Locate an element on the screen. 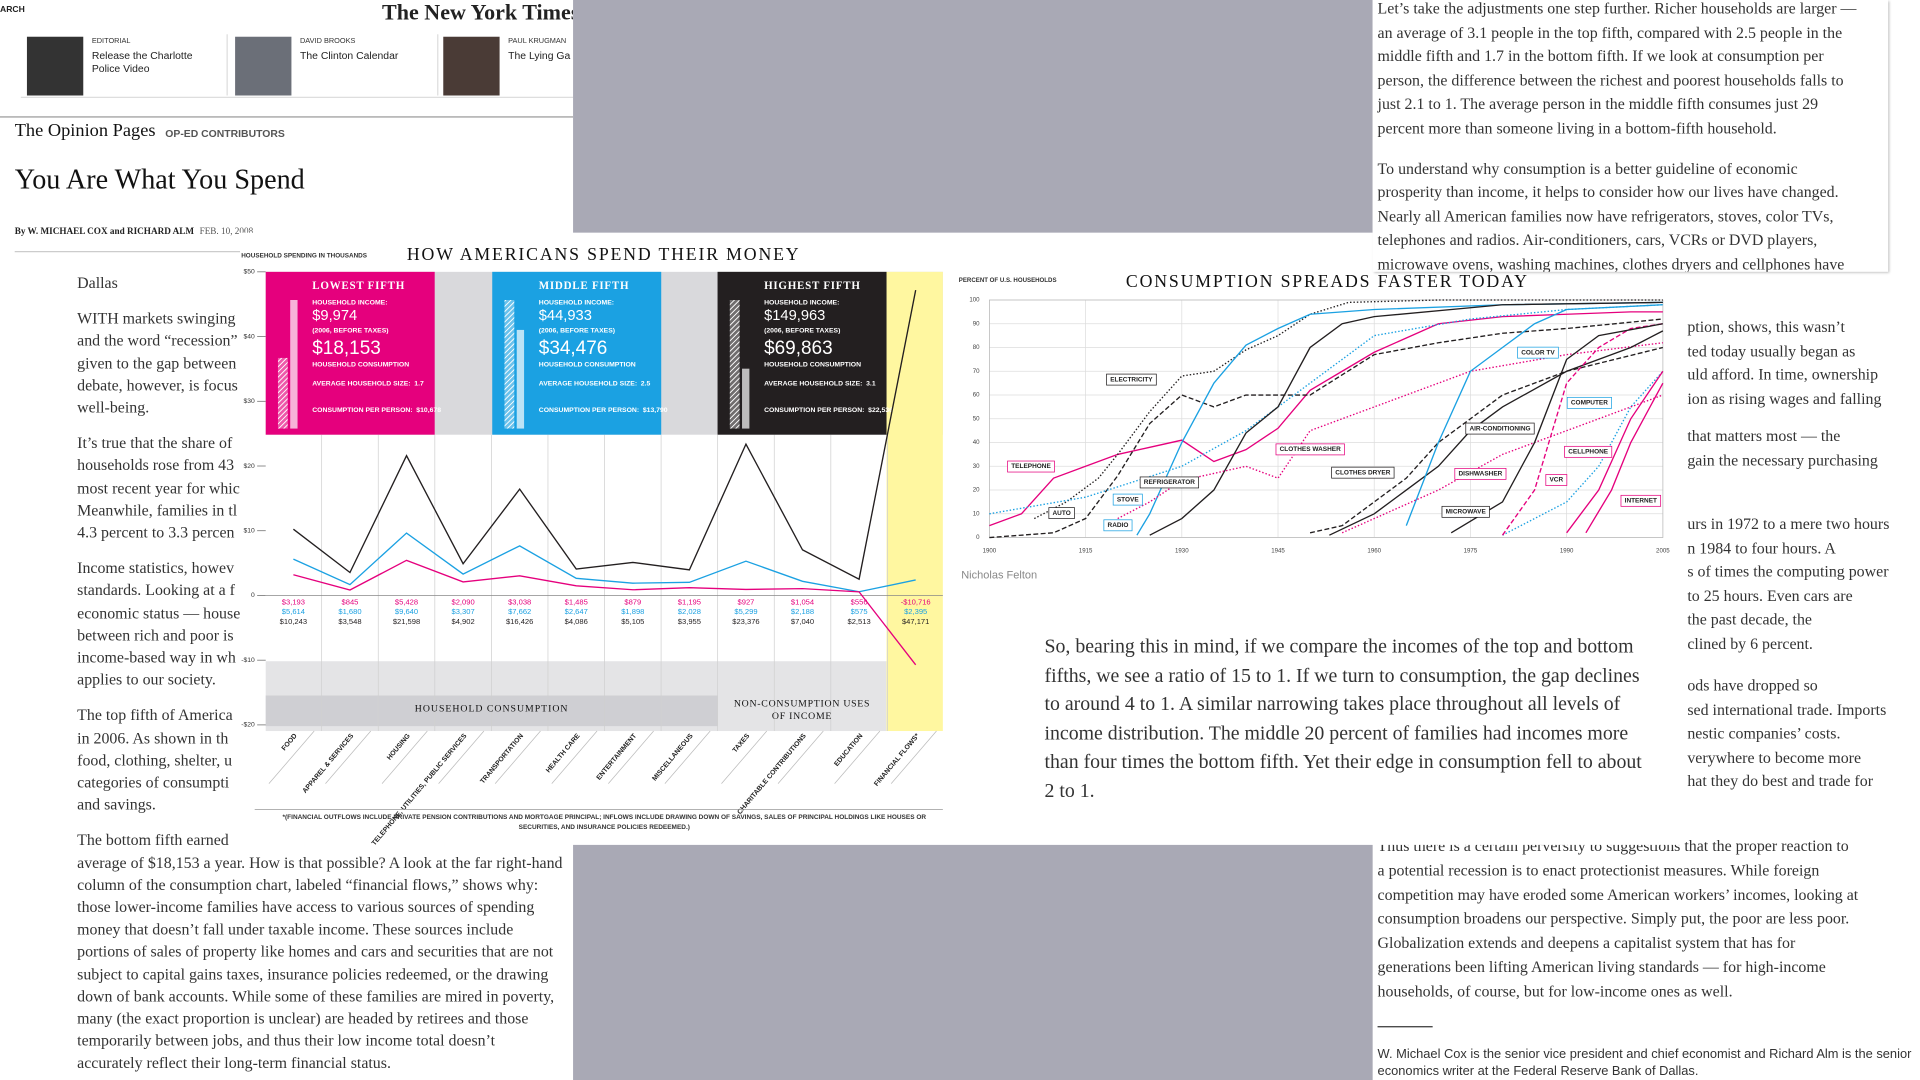  y-tick-label: 70 is located at coordinates (976, 371).